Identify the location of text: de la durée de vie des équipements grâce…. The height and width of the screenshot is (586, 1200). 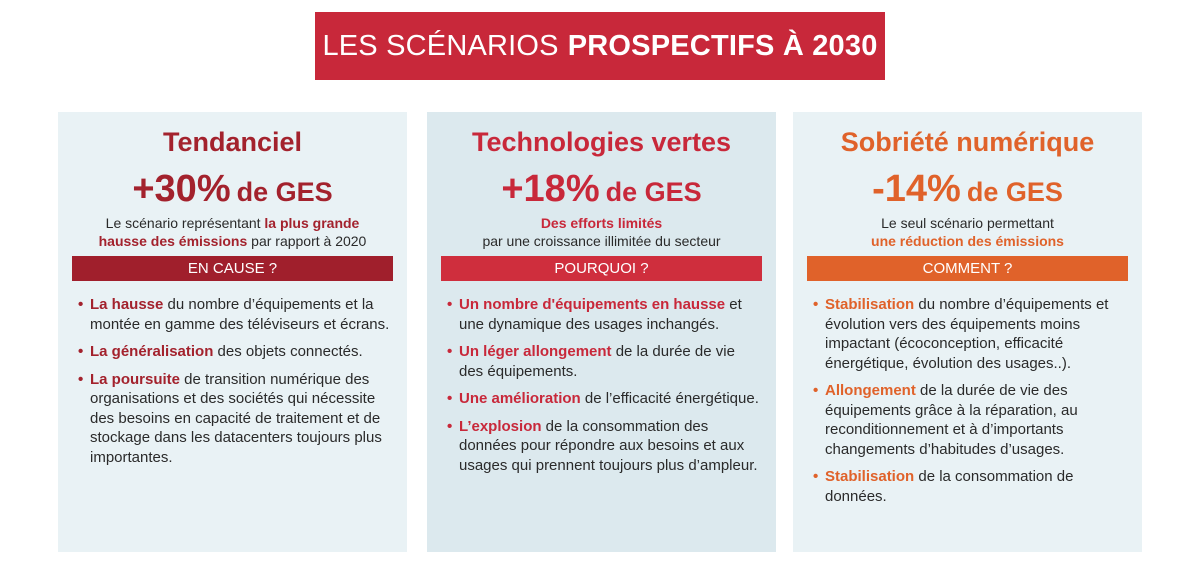
(951, 420).